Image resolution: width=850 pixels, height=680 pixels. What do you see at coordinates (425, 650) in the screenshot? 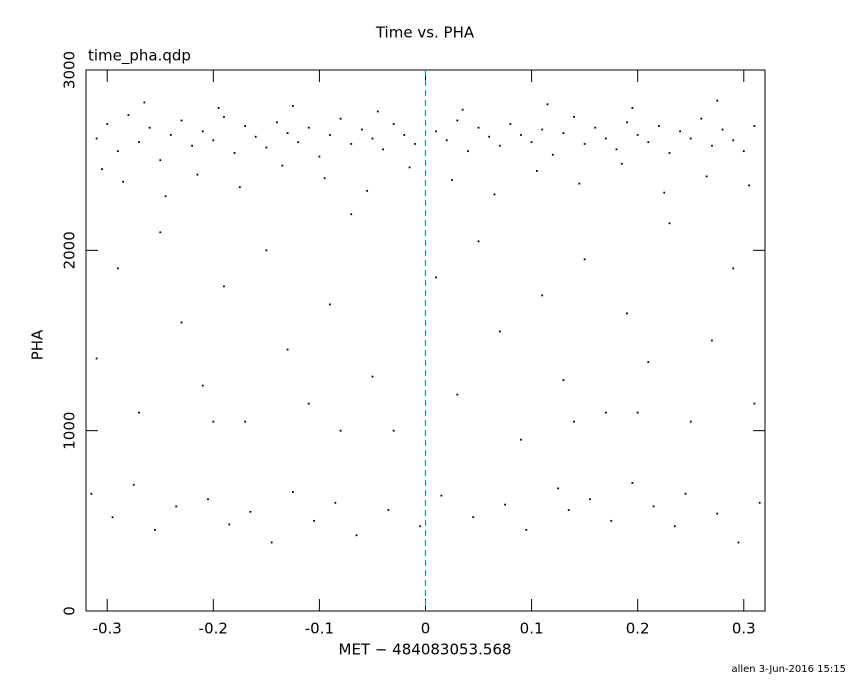
I see `x-axis-label: MET − 484083053.568` at bounding box center [425, 650].